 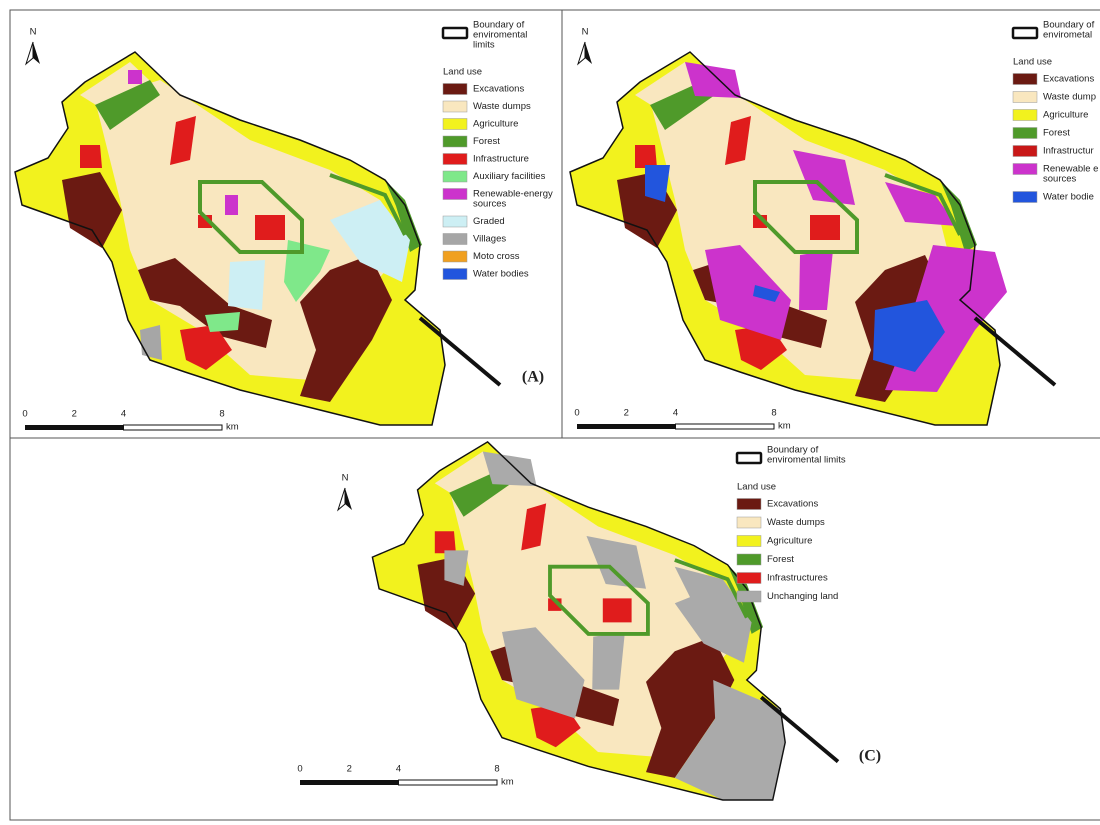 What do you see at coordinates (1068, 151) in the screenshot?
I see `legend-label: Infrastructur` at bounding box center [1068, 151].